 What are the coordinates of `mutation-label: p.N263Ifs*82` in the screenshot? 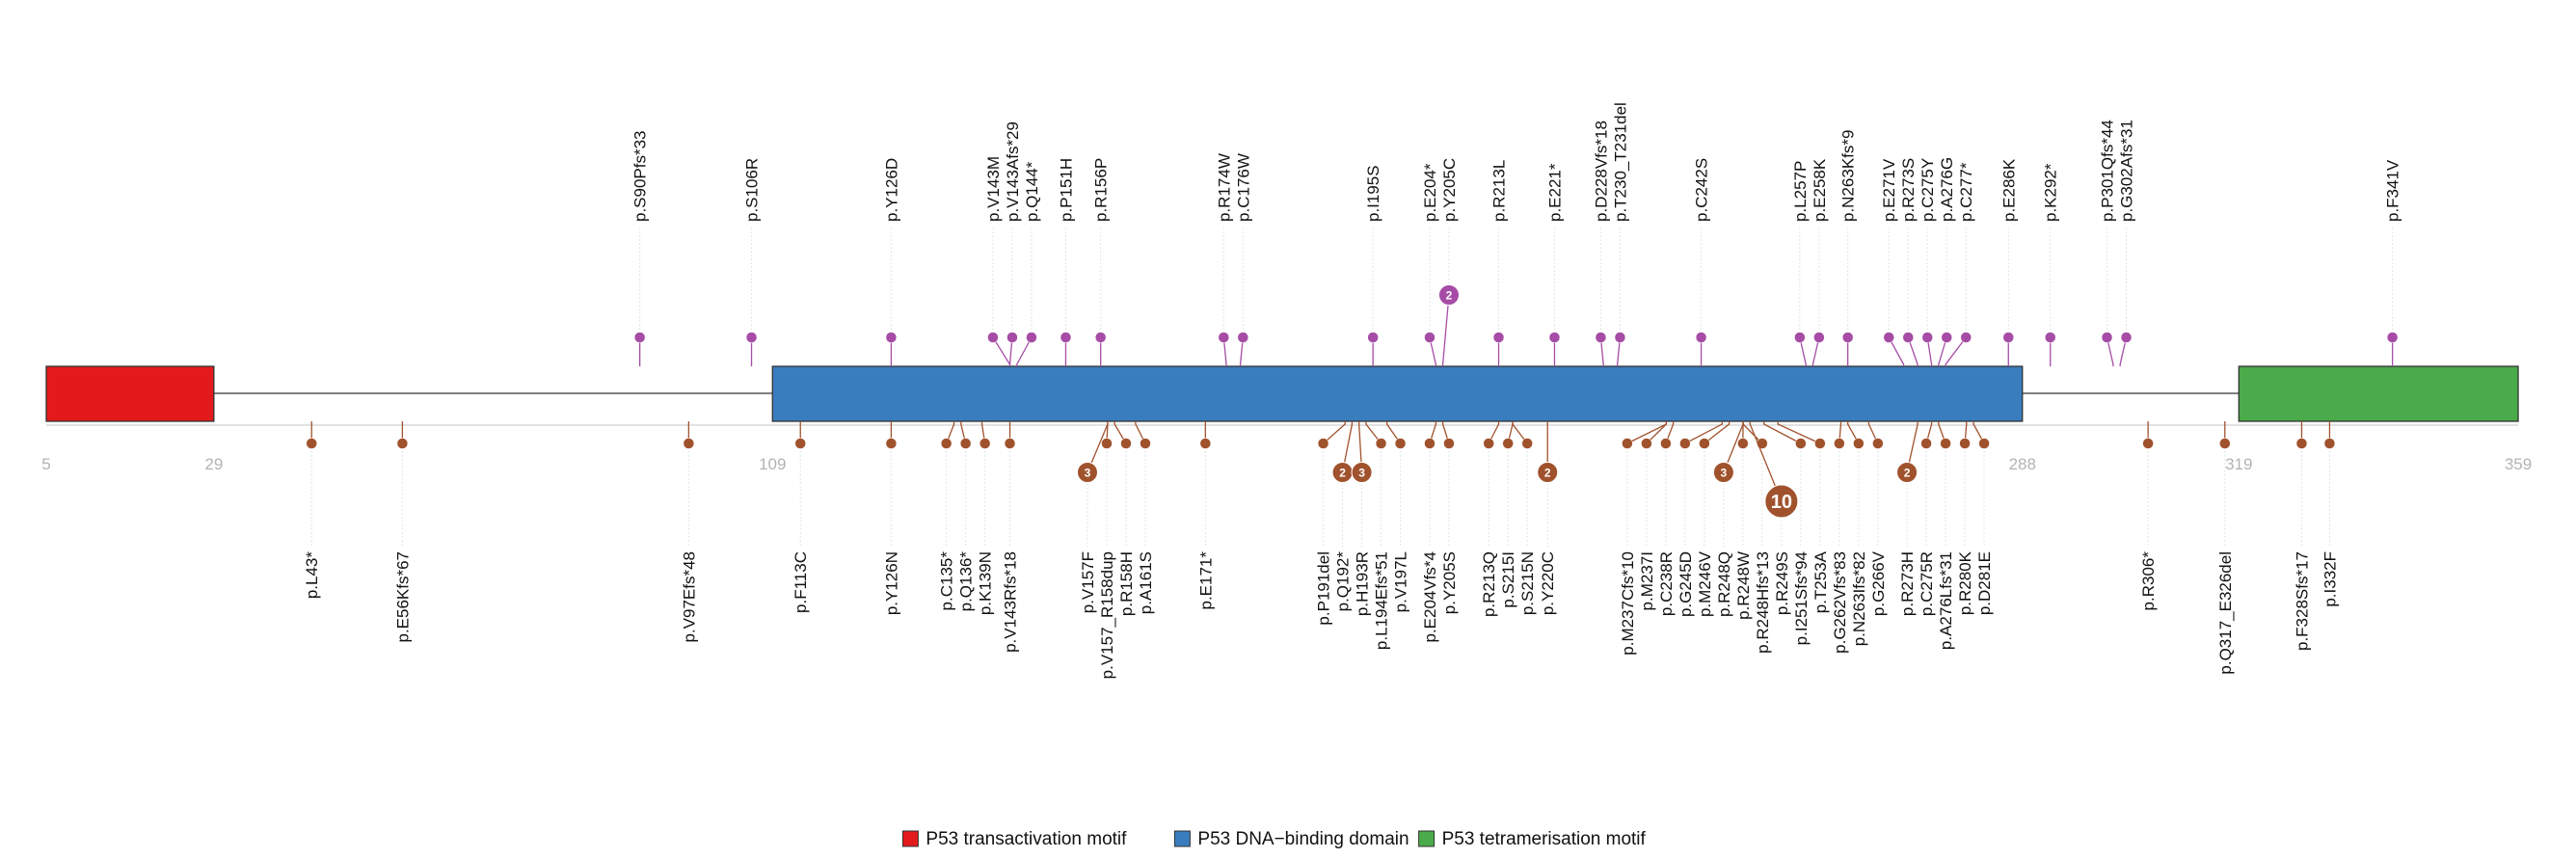 It's located at (1859, 599).